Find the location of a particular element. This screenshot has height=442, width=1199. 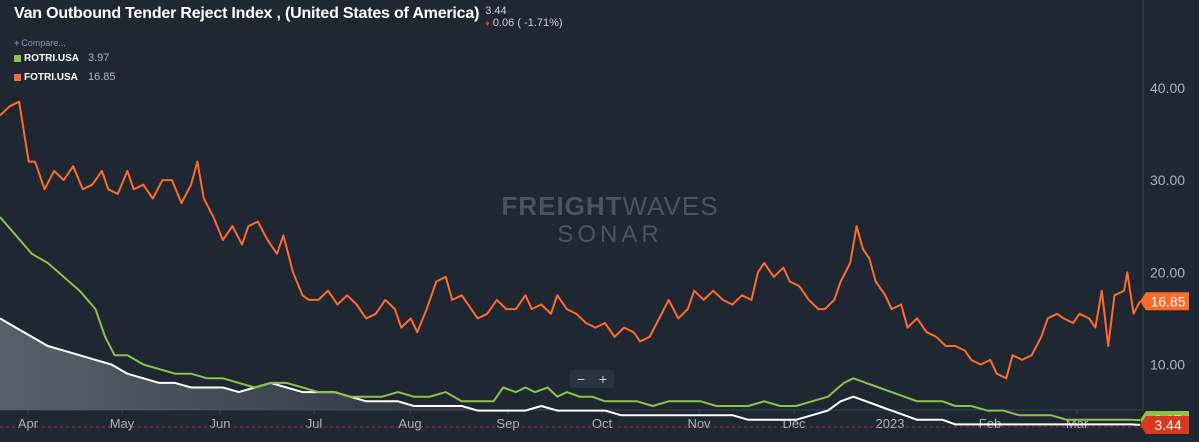

y-tick-label: 30.00 is located at coordinates (1167, 180).